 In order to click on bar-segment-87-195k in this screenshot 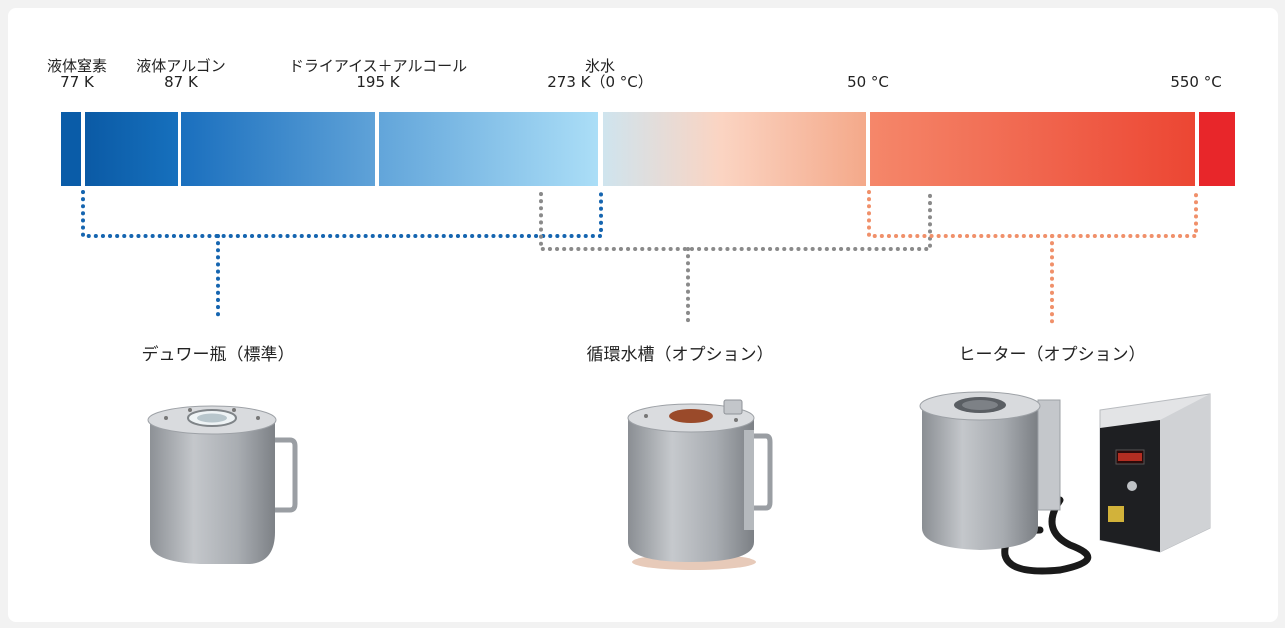, I will do `click(278, 149)`.